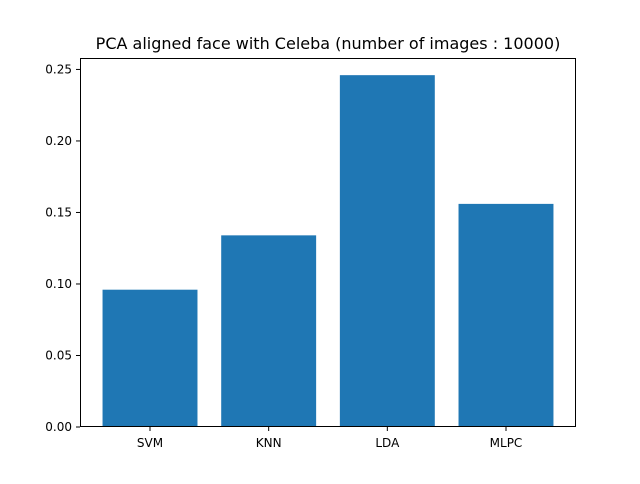  What do you see at coordinates (58, 212) in the screenshot?
I see `y-tick-label: 0.15` at bounding box center [58, 212].